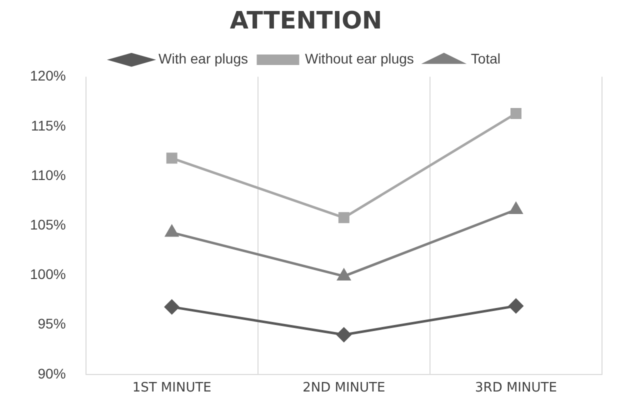 The width and height of the screenshot is (622, 407). I want to click on x-tick-label: 2ND MINUTE, so click(344, 388).